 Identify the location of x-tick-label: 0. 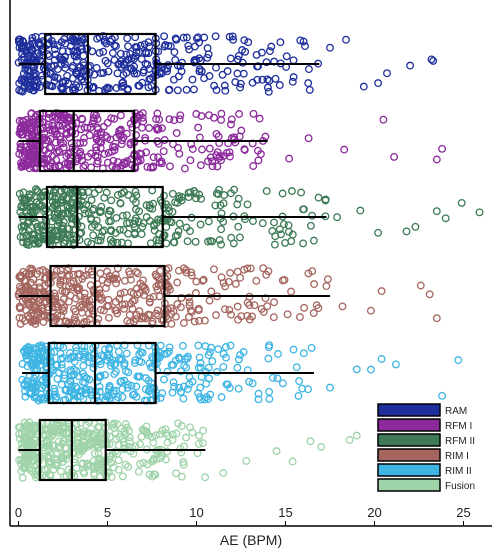
(18, 512).